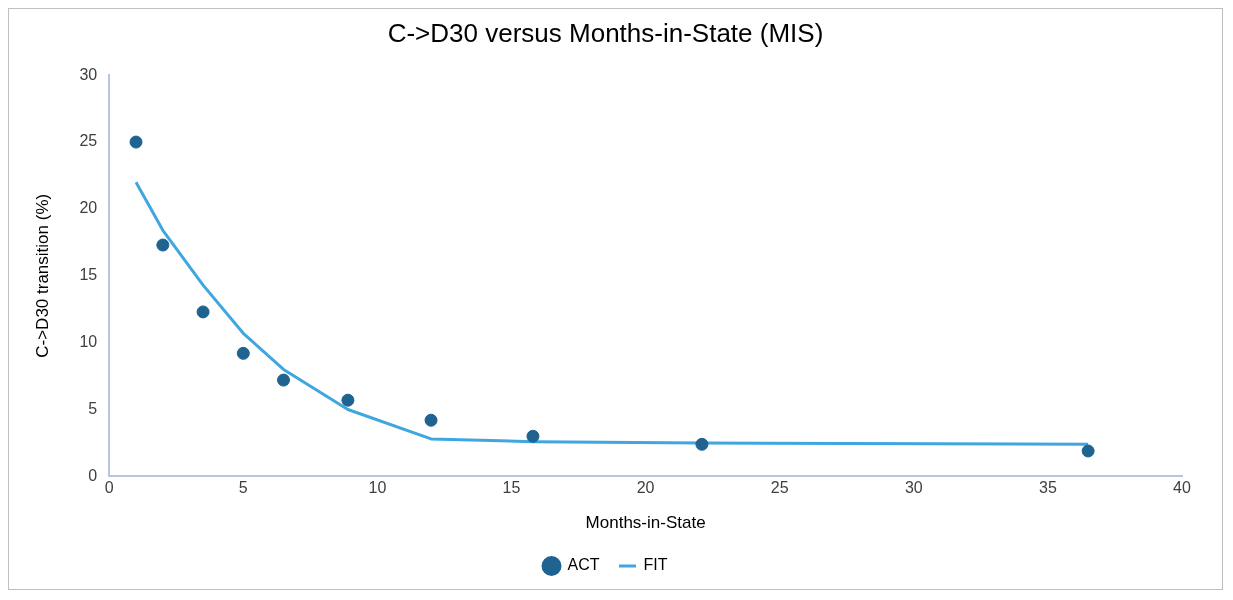 The width and height of the screenshot is (1233, 600). Describe the element at coordinates (605, 32) in the screenshot. I see `chart-title: C->D30 versus Months-in-State (MIS)` at that location.